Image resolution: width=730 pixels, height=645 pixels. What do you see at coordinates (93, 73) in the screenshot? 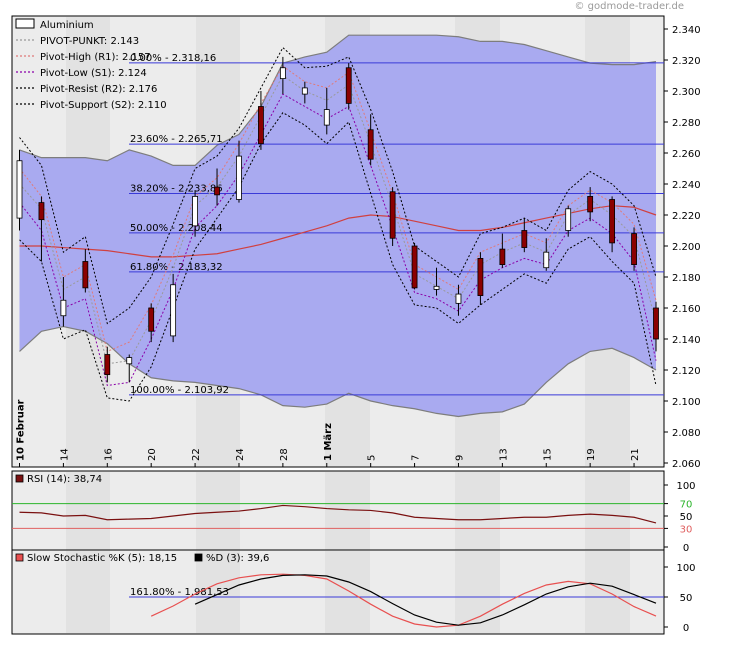
I see `legend-label: Pivot-Low (S1): 2.124` at bounding box center [93, 73].